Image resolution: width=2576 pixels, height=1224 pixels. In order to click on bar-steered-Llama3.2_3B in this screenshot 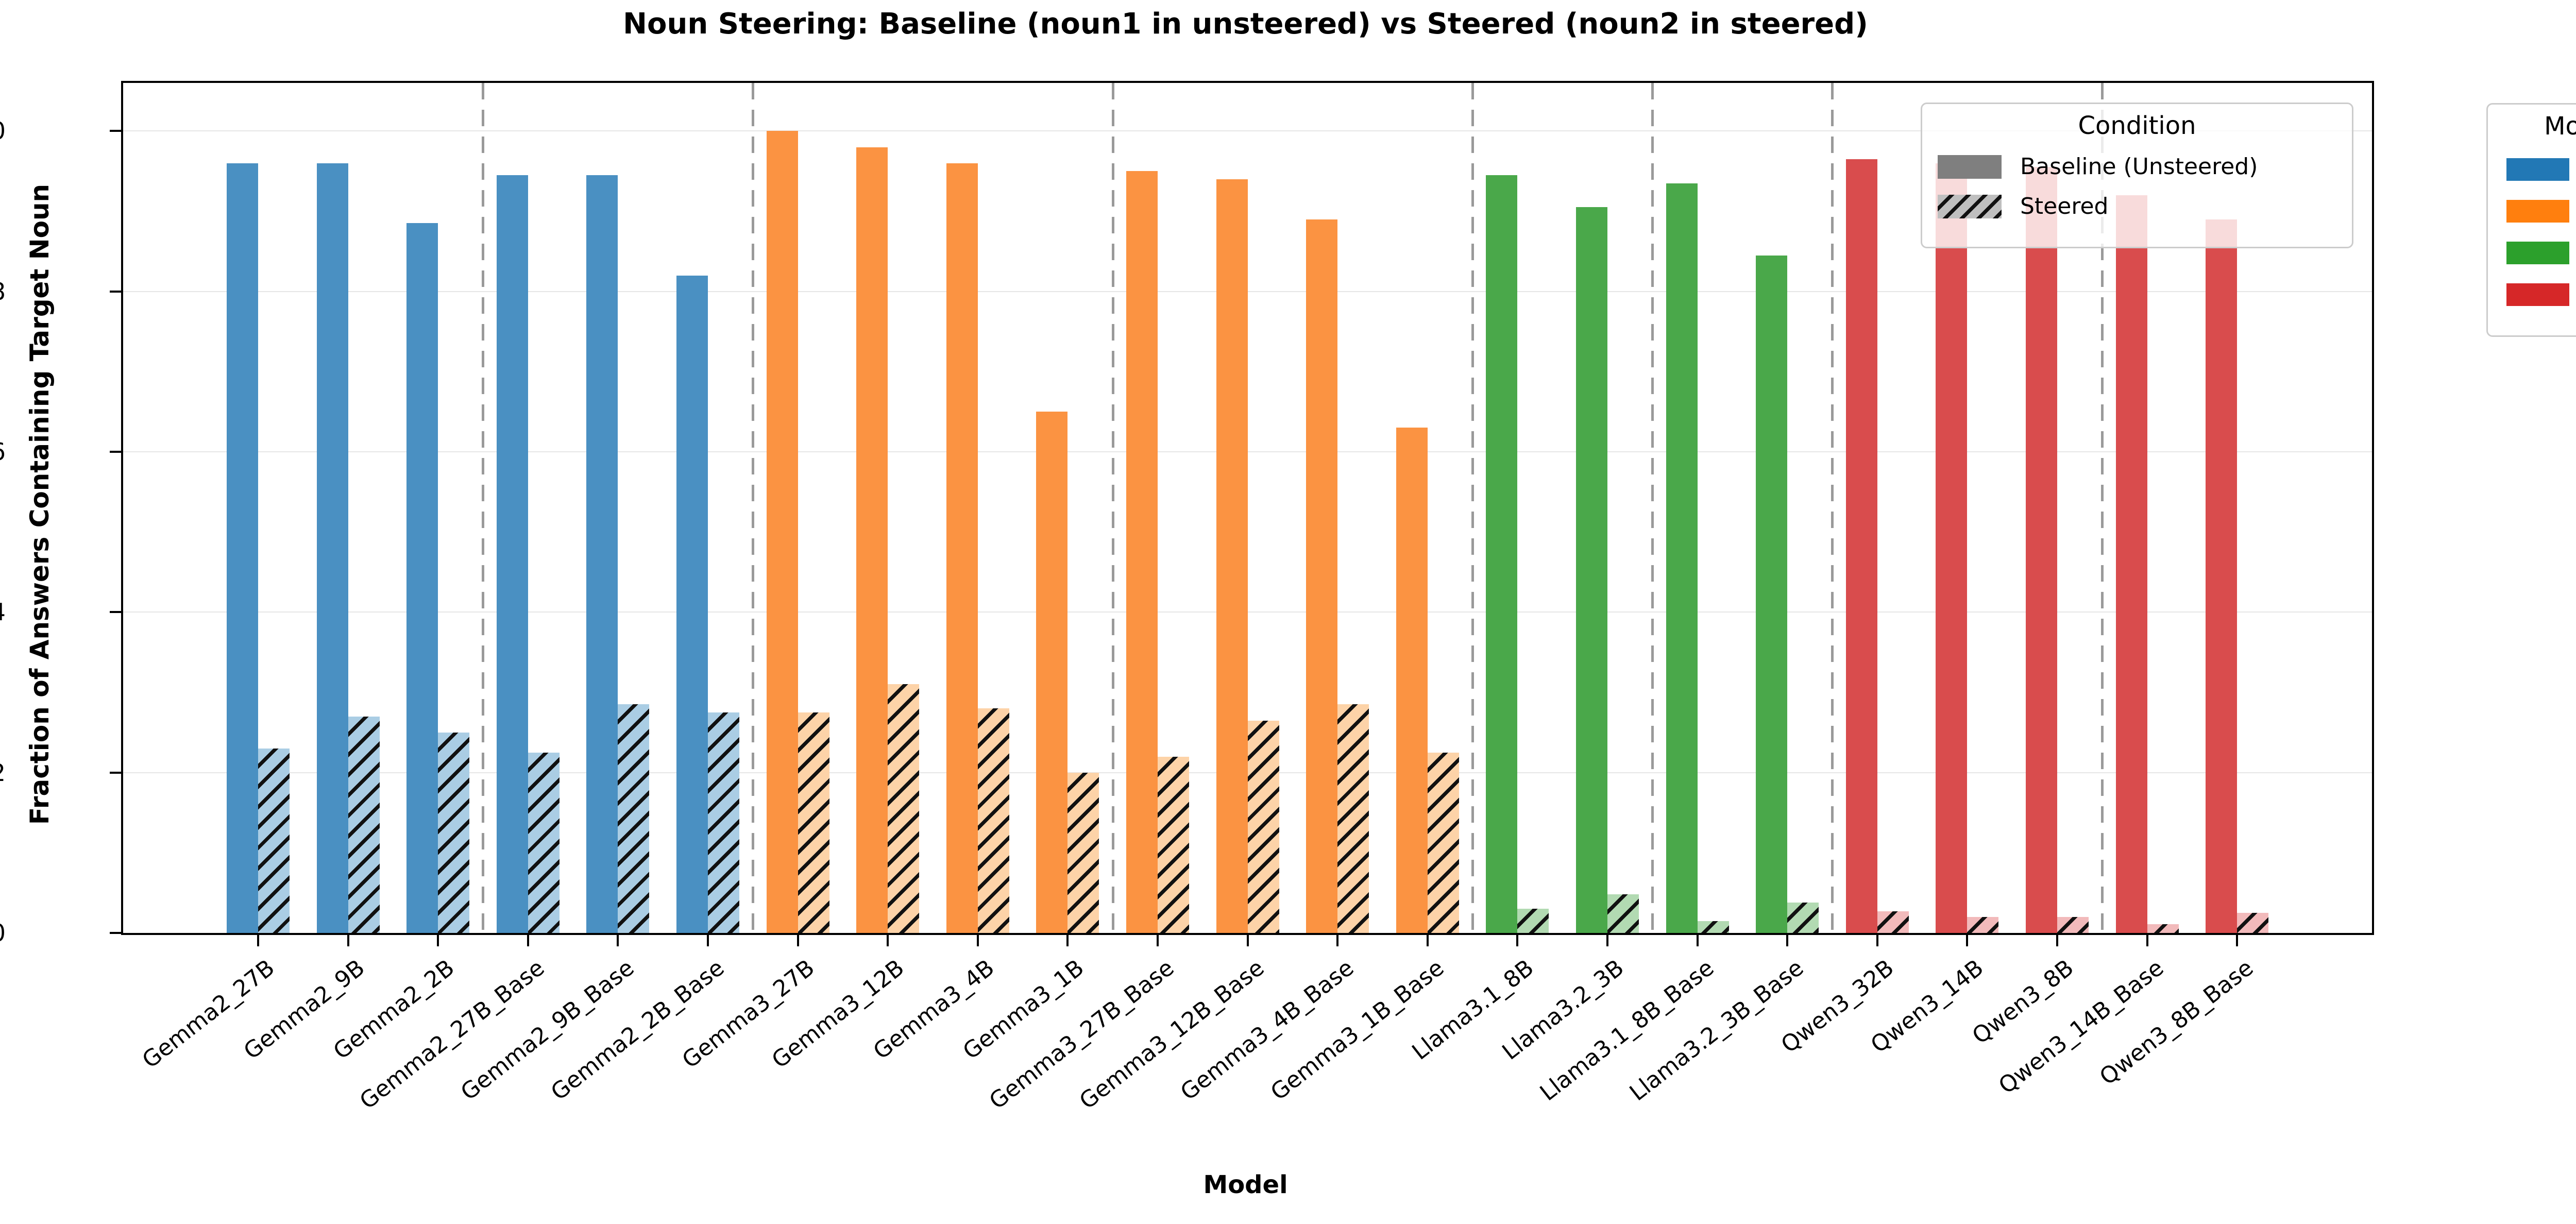, I will do `click(1623, 913)`.